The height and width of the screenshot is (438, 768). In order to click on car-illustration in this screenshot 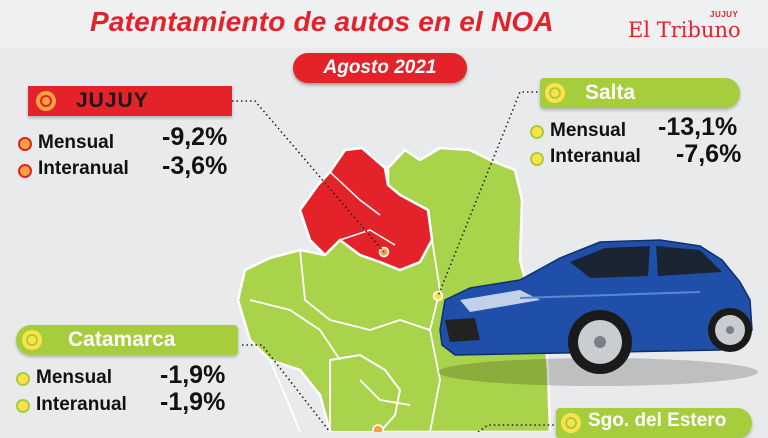, I will do `click(598, 312)`.